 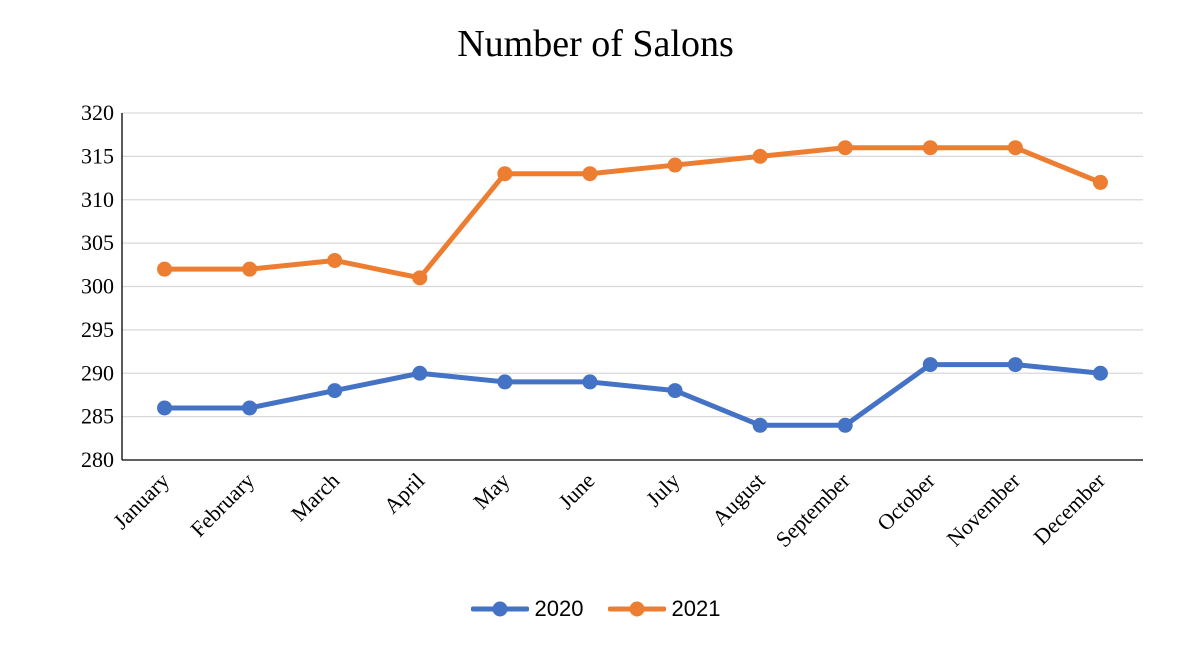 I want to click on legend-item-2020: 2020, so click(x=527, y=609).